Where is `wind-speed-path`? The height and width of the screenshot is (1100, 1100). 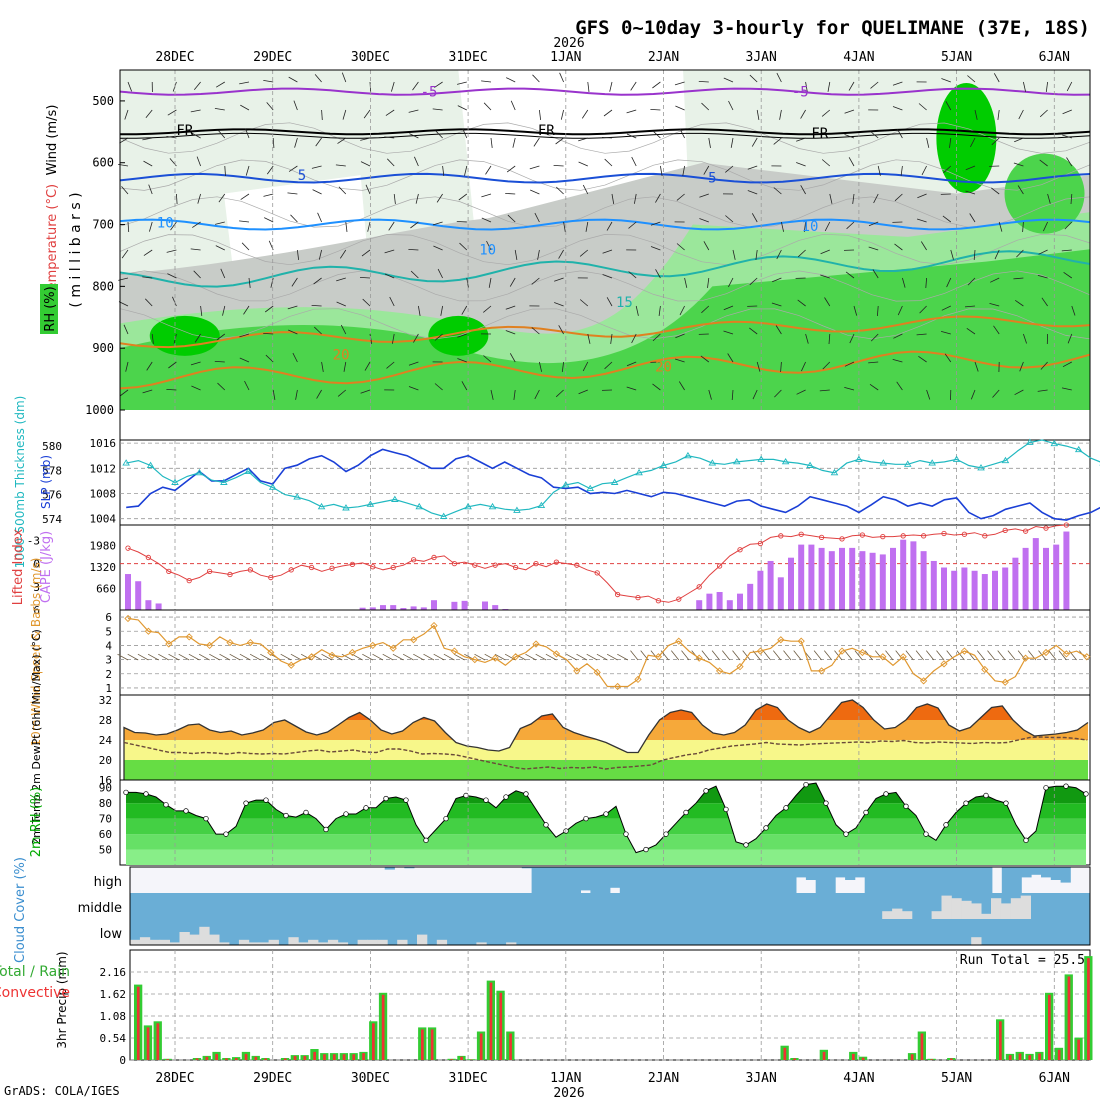 wind-speed-path is located at coordinates (607, 652).